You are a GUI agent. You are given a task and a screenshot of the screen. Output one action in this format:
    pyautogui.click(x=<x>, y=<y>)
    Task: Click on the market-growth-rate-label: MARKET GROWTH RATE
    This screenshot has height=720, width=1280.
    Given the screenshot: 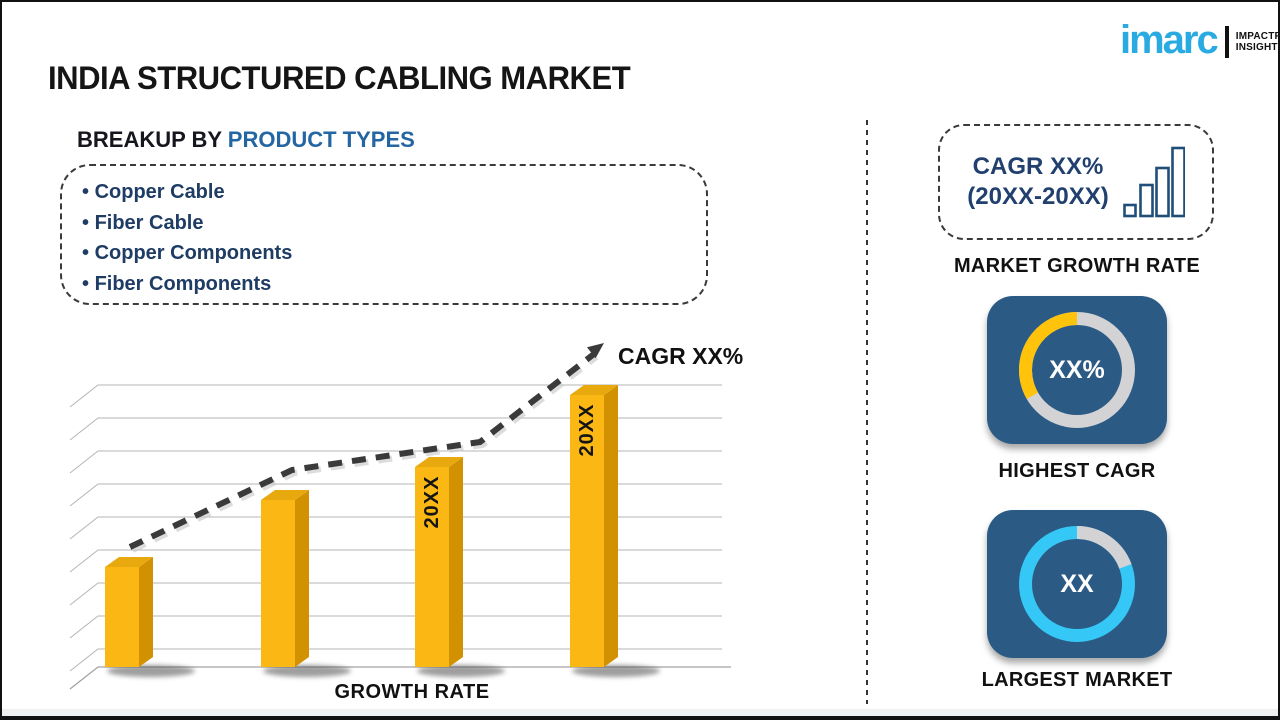 What is the action you would take?
    pyautogui.click(x=1077, y=266)
    